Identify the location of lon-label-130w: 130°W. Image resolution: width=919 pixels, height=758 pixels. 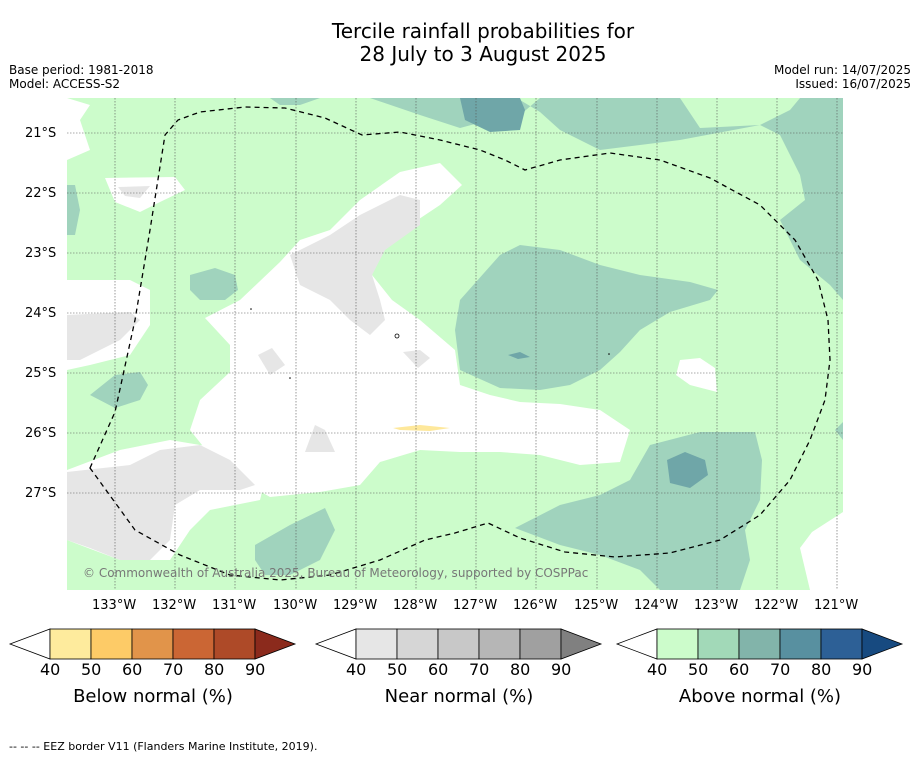
(295, 605).